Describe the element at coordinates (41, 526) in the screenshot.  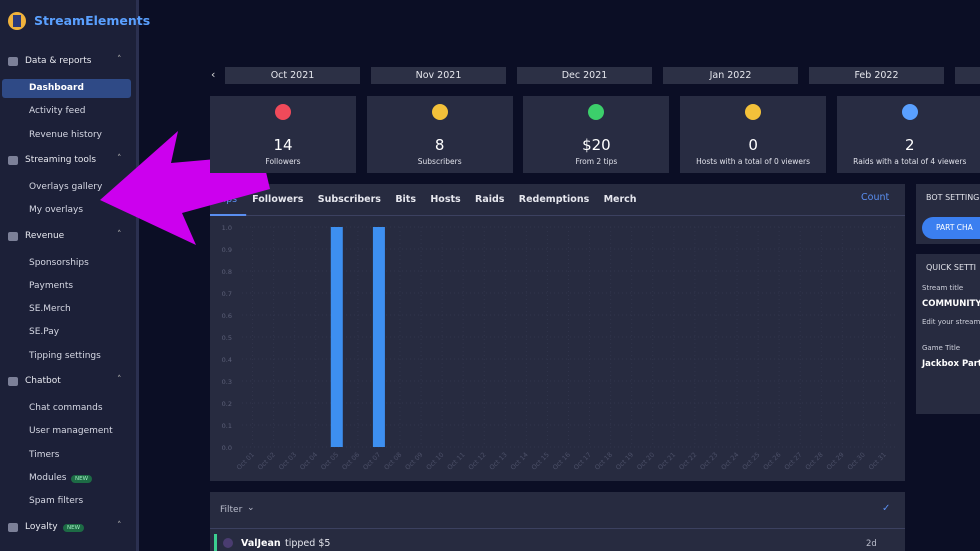
I see `section-header: Loyalty` at that location.